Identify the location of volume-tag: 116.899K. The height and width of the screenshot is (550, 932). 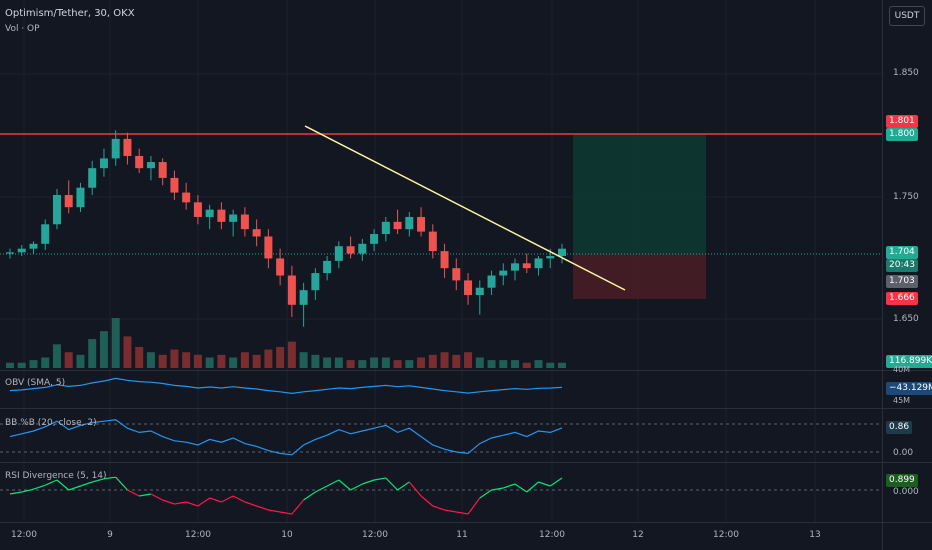
(909, 361).